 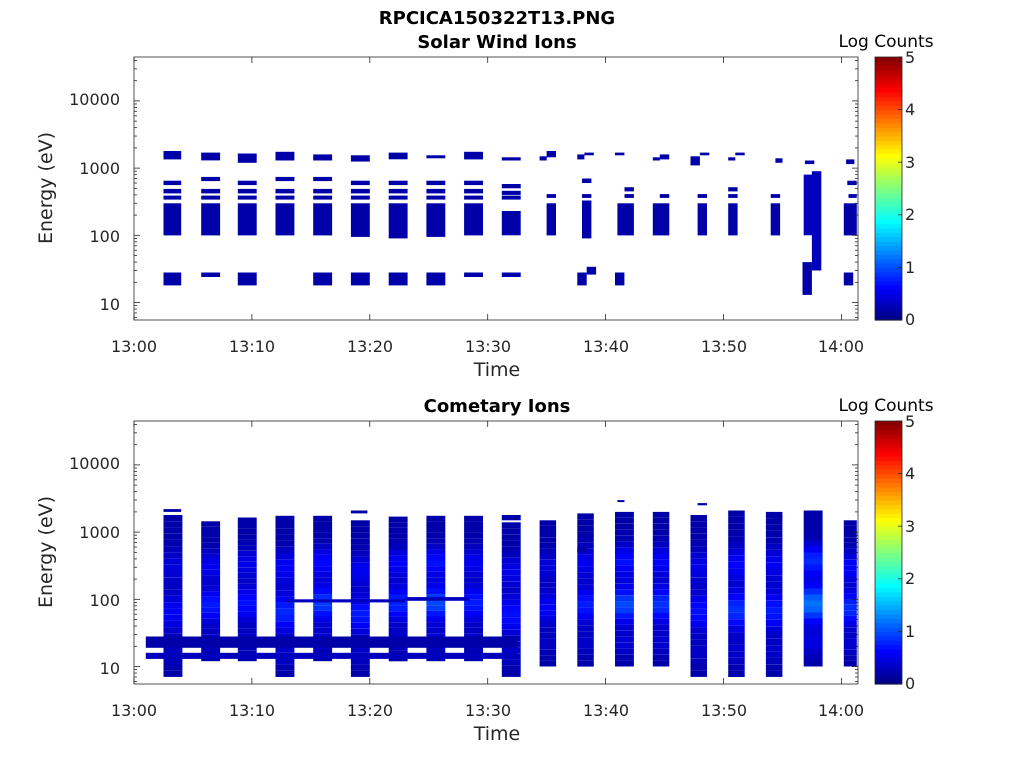 What do you see at coordinates (104, 236) in the screenshot?
I see `y-tick-label: 100` at bounding box center [104, 236].